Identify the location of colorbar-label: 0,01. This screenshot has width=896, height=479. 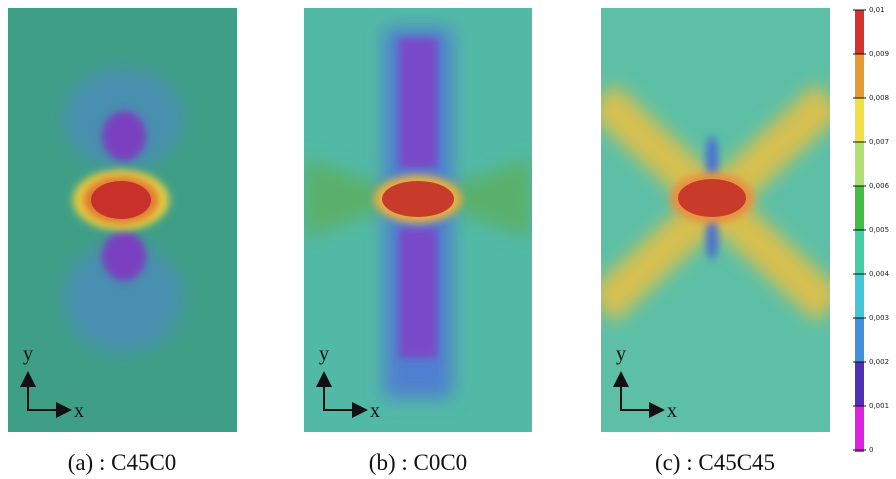
(877, 10).